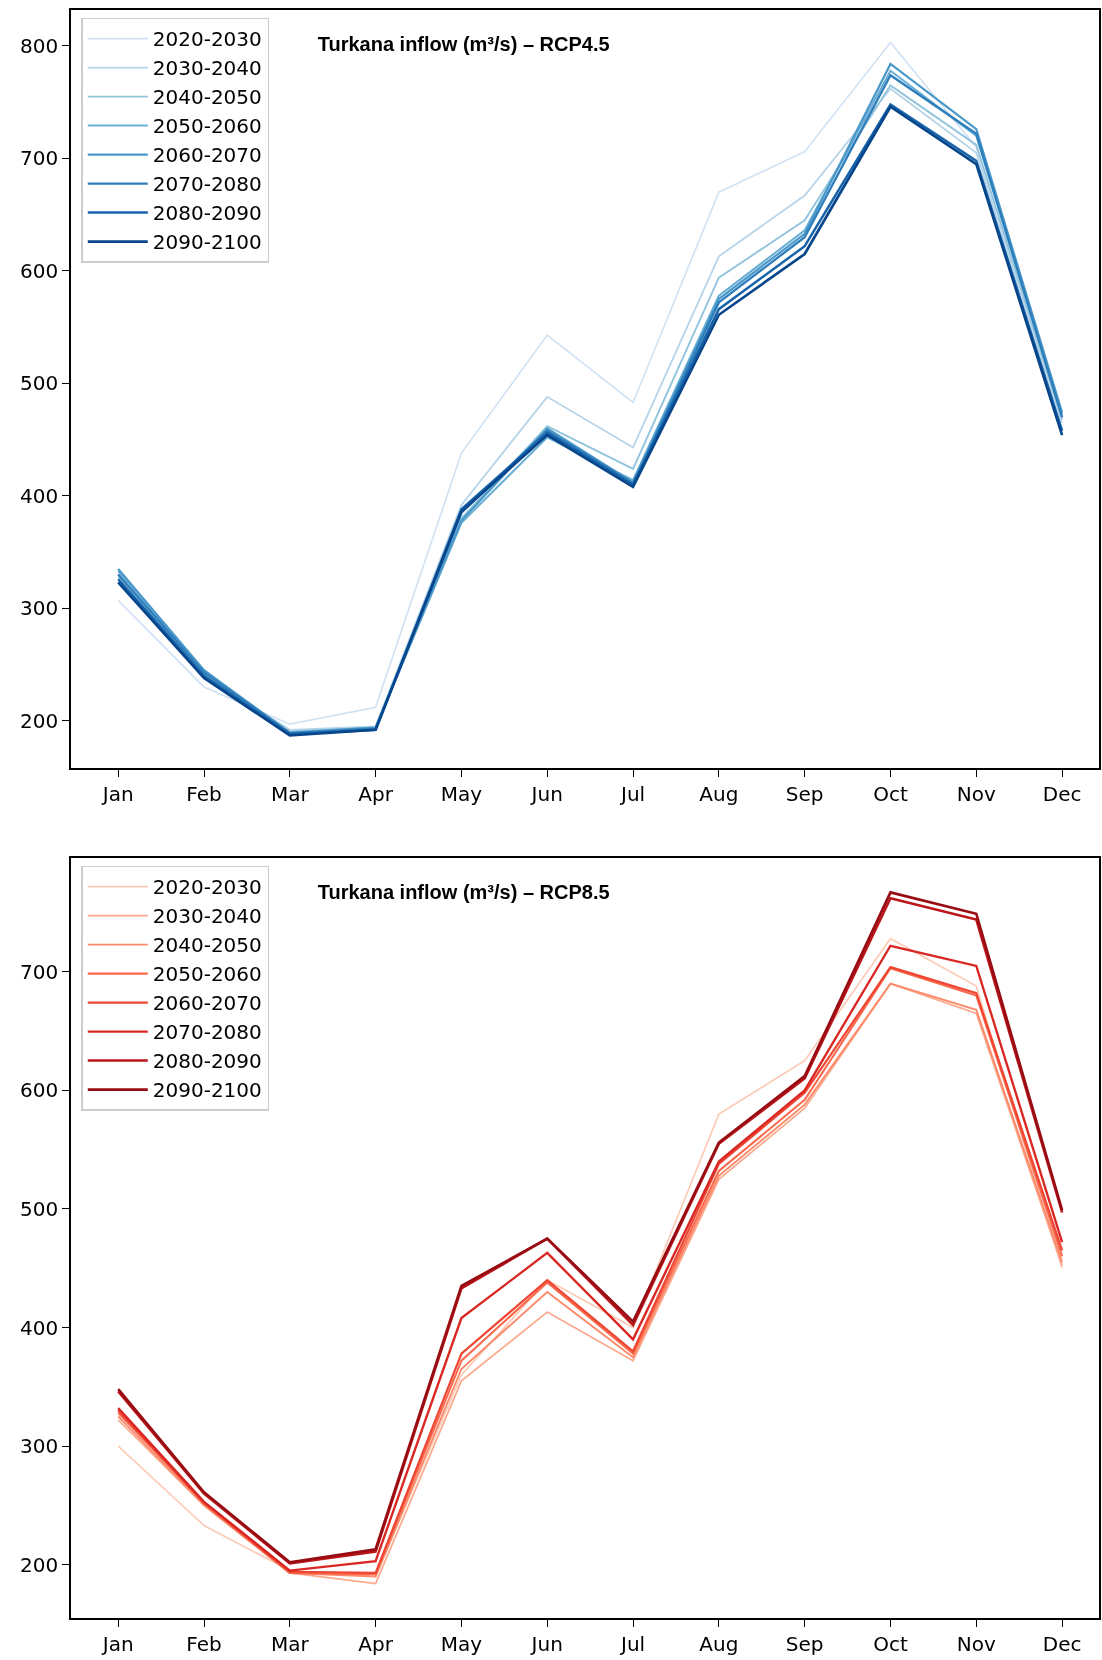  What do you see at coordinates (463, 43) in the screenshot?
I see `text: Turkana inflow (m³/s) – RCP4.5` at bounding box center [463, 43].